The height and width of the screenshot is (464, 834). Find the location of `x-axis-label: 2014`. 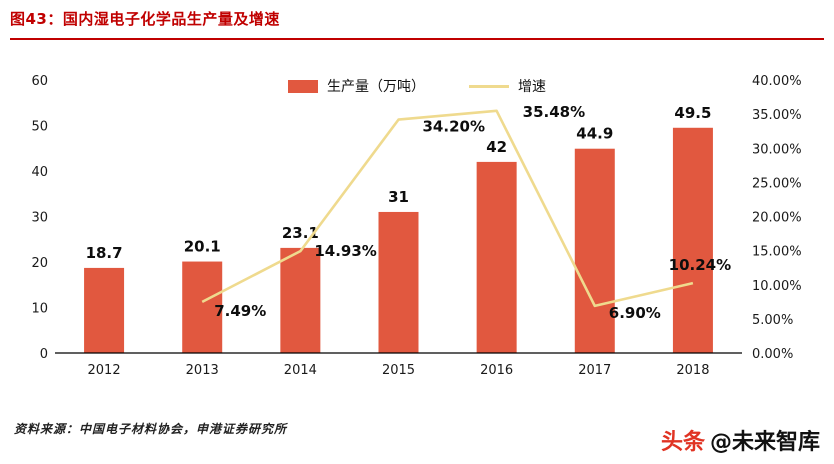

x-axis-label: 2014 is located at coordinates (300, 370).